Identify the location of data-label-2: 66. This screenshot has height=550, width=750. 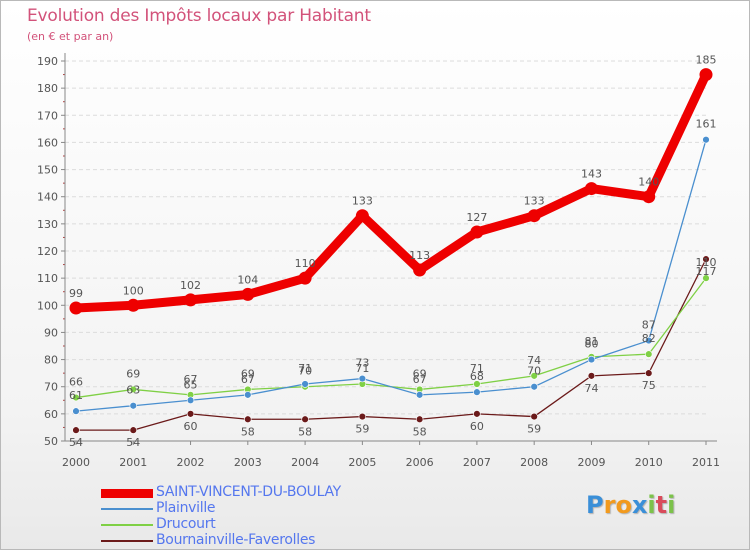
(76, 382).